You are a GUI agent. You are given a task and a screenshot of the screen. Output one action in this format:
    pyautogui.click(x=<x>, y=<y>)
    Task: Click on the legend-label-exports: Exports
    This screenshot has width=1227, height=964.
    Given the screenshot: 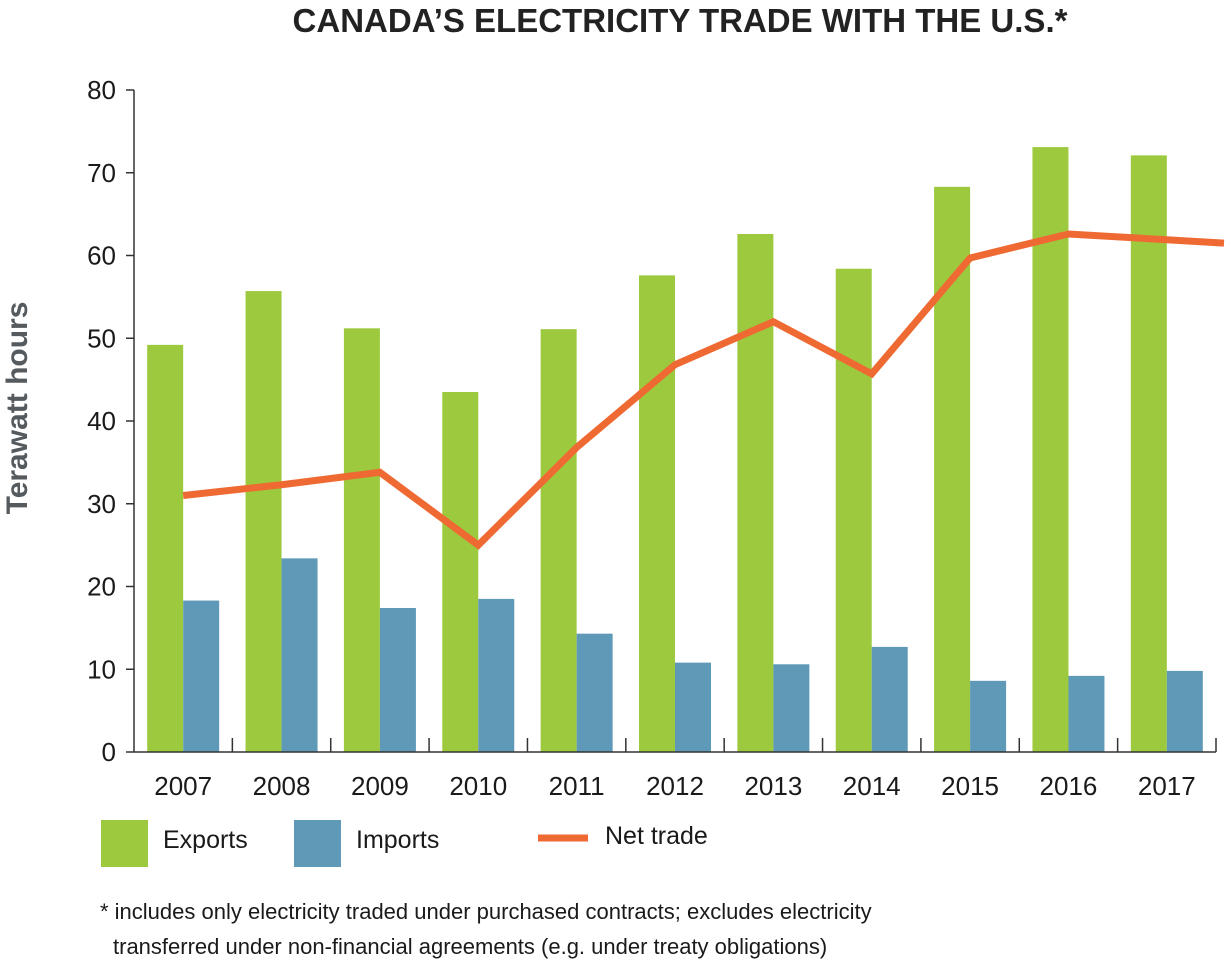 What is the action you would take?
    pyautogui.click(x=205, y=840)
    